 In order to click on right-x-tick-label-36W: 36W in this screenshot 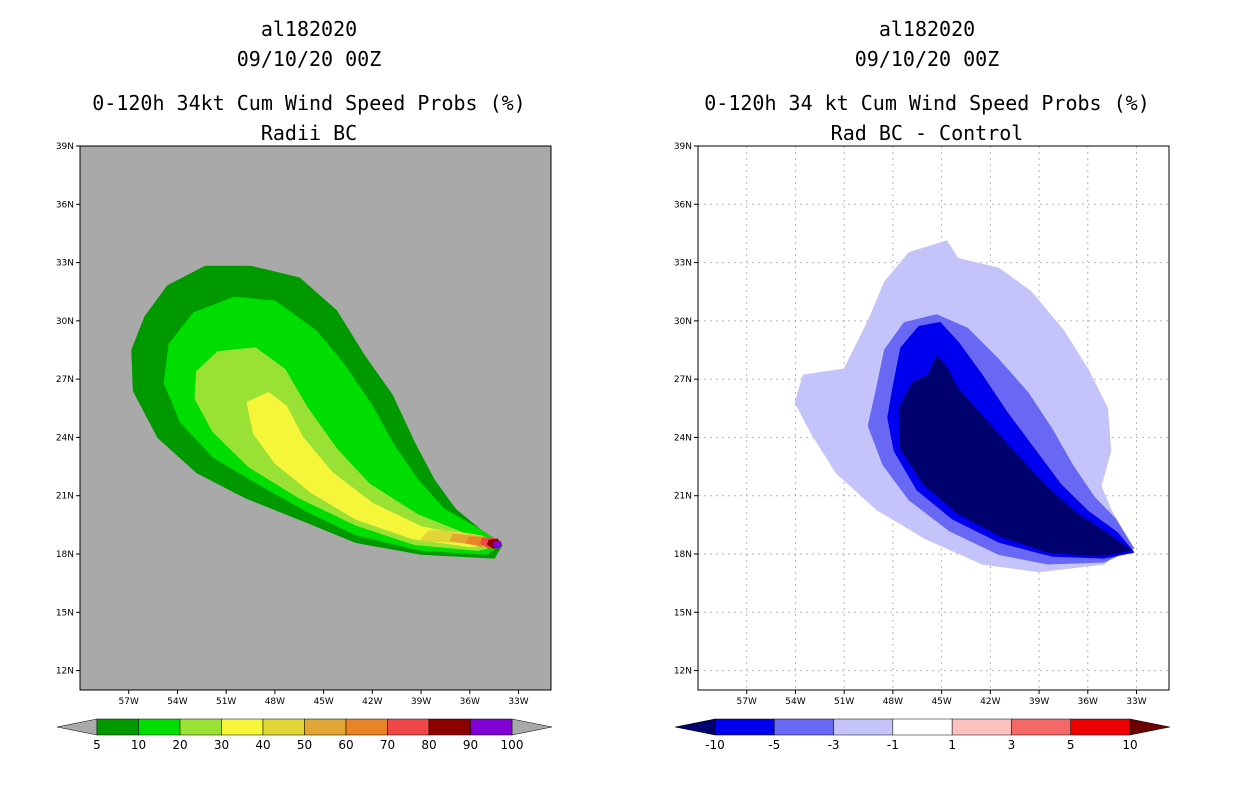, I will do `click(1088, 702)`.